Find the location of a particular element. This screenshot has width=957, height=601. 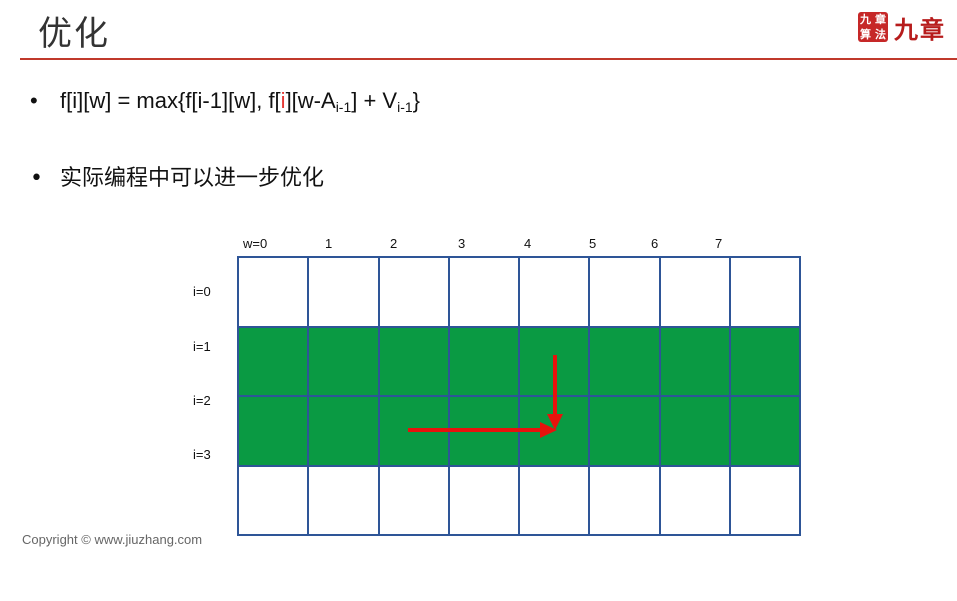

optimization-note-text: 实际编程中可以进一步优化 is located at coordinates (192, 178).